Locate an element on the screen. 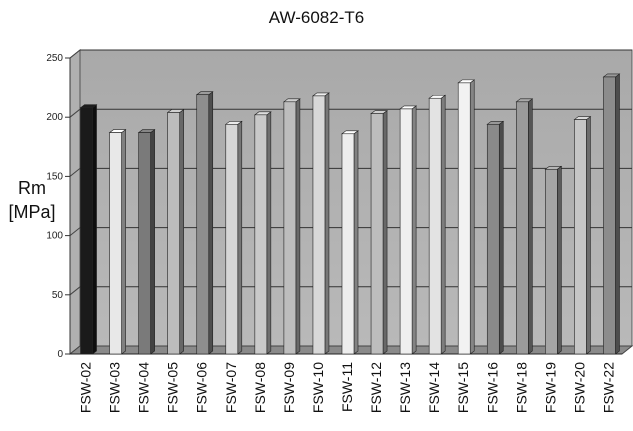 This screenshot has width=633, height=431. x-tick-label: FSW-16 is located at coordinates (492, 387).